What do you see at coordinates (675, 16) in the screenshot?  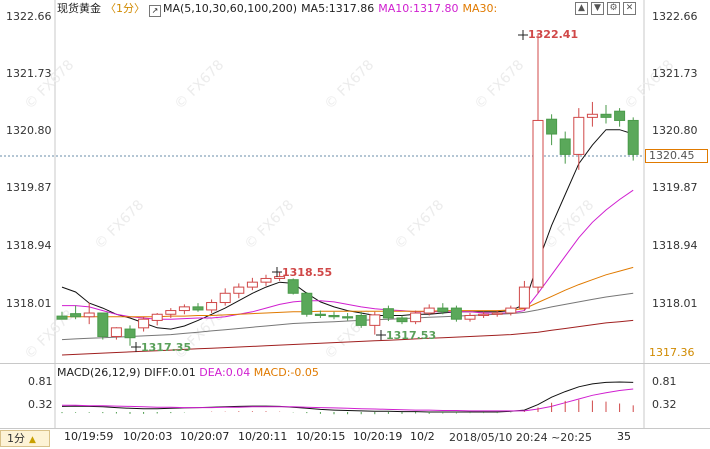 I see `right-tick: 1322.66` at bounding box center [675, 16].